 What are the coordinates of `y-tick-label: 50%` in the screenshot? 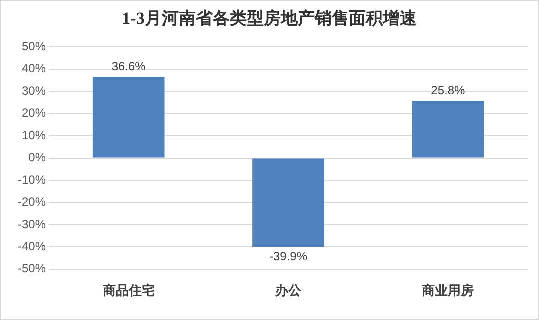 It's located at (34, 47).